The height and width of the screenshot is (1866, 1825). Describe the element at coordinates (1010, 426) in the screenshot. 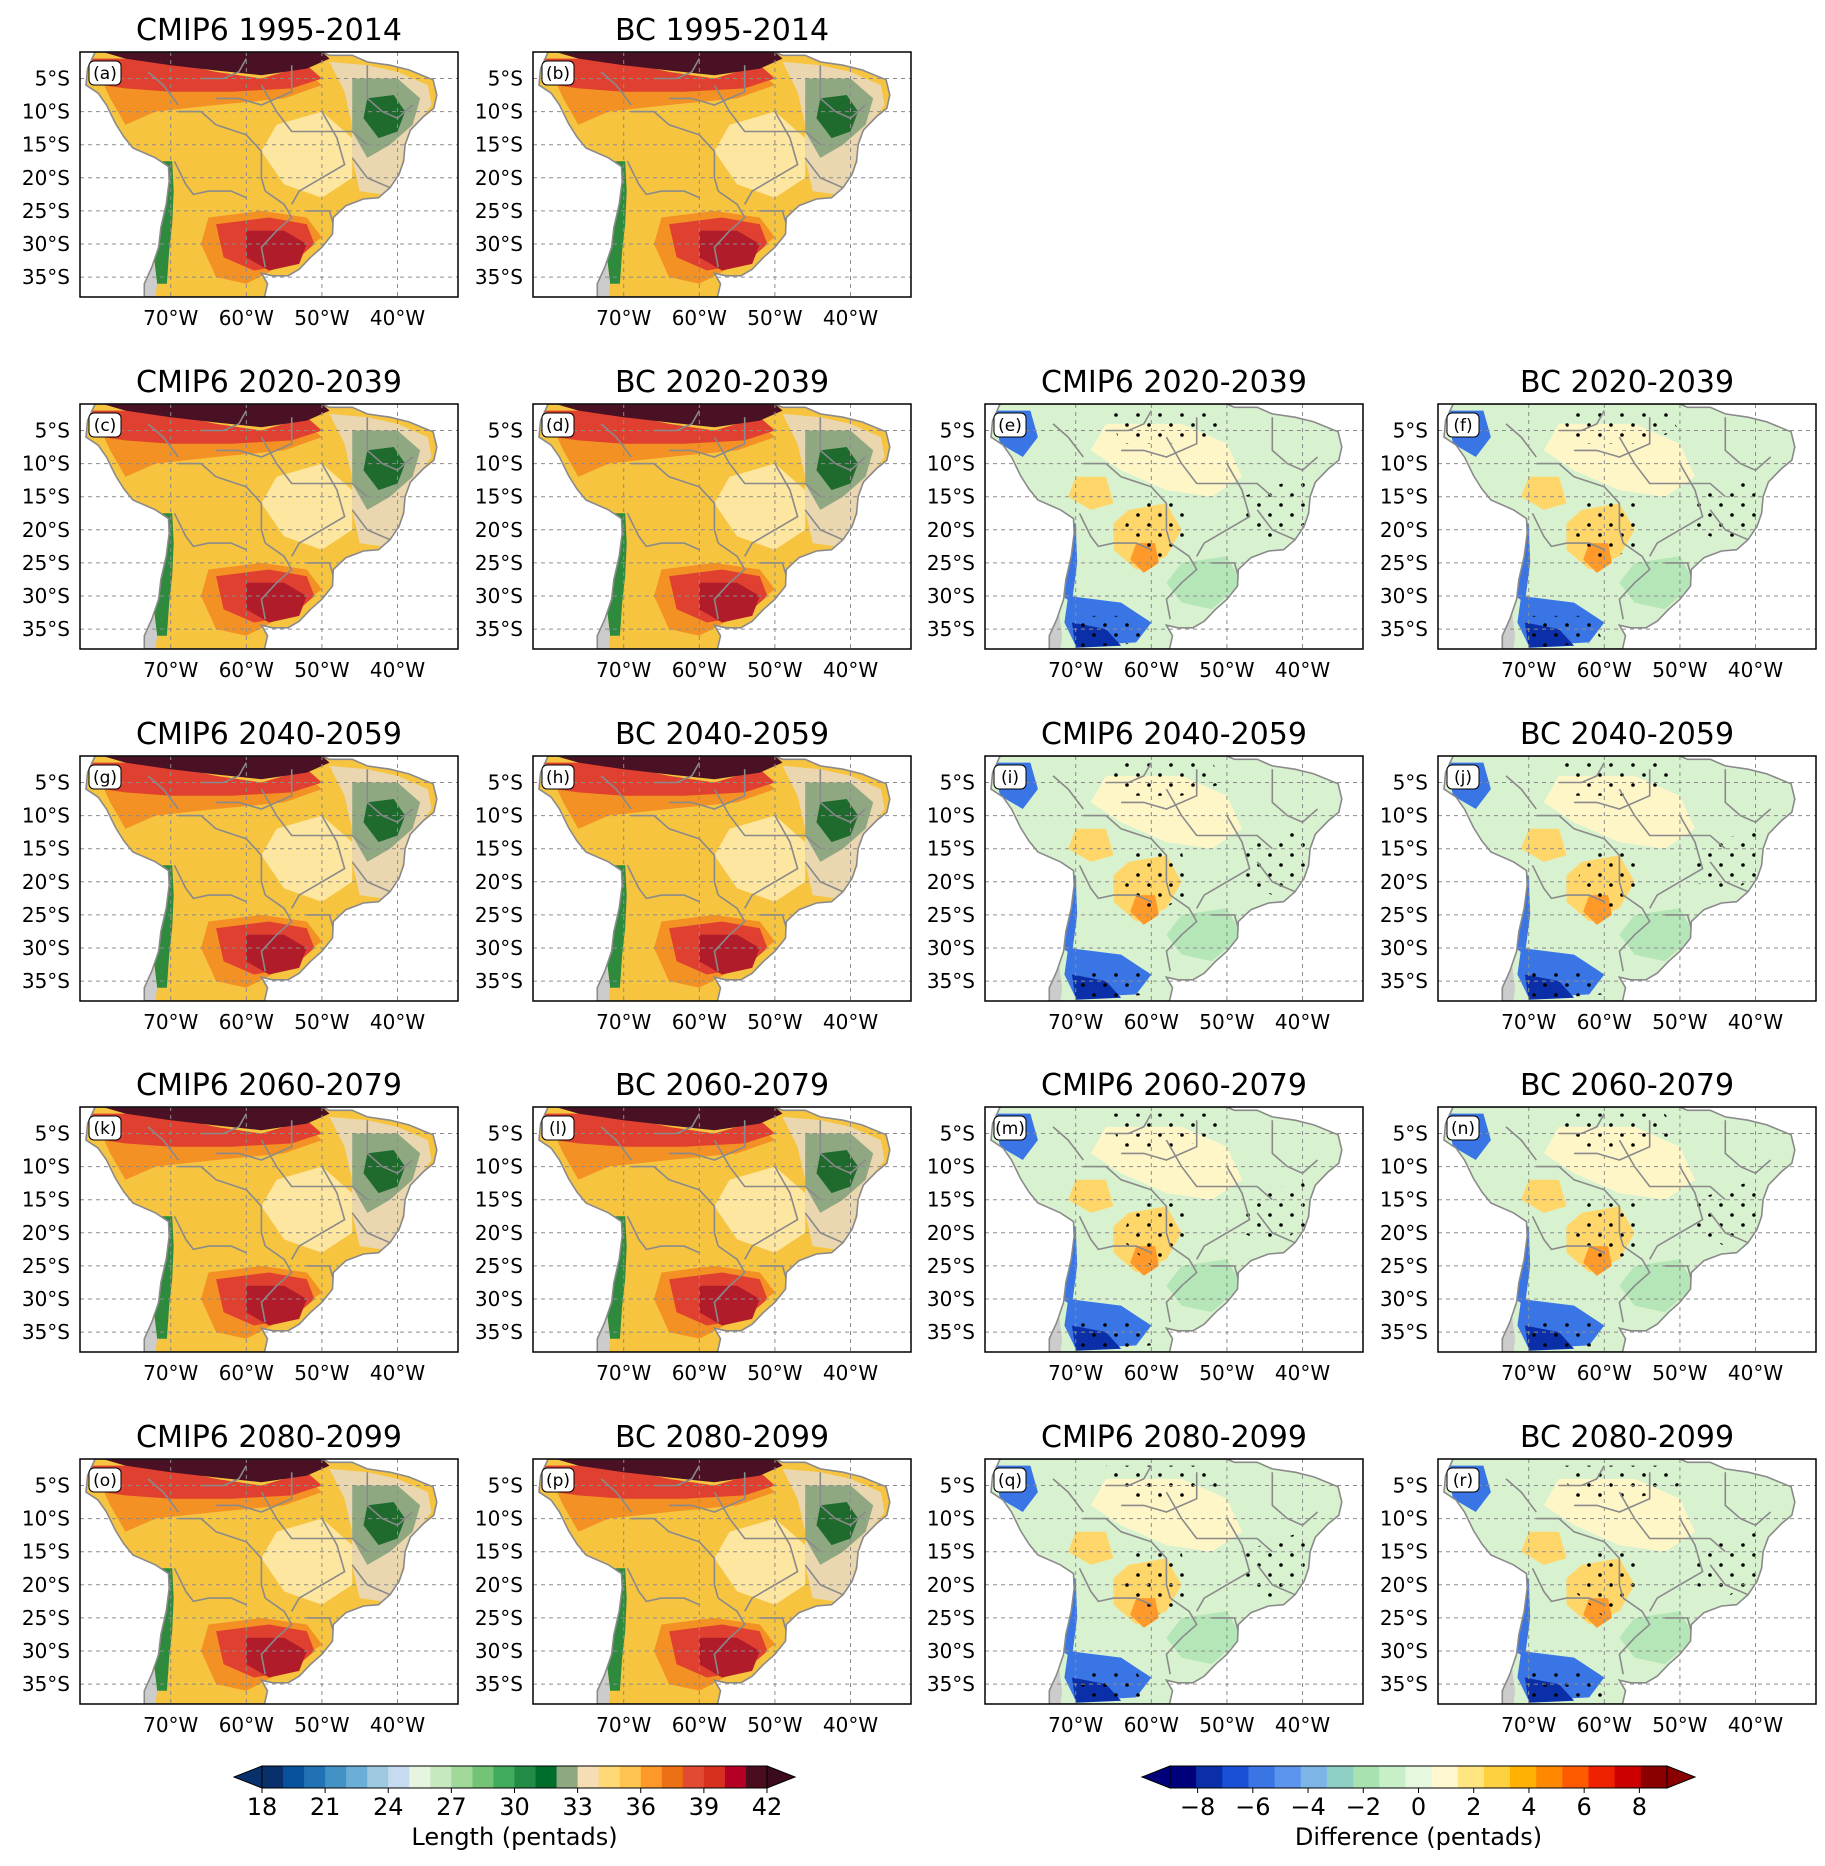

I see `panel-label: (e)` at that location.